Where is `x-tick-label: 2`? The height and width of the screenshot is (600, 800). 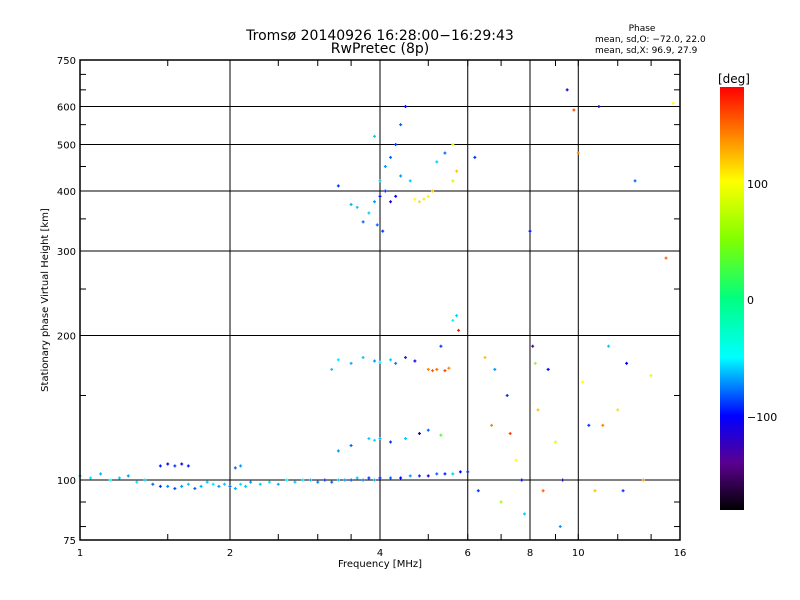
x-tick-label: 2 is located at coordinates (230, 553).